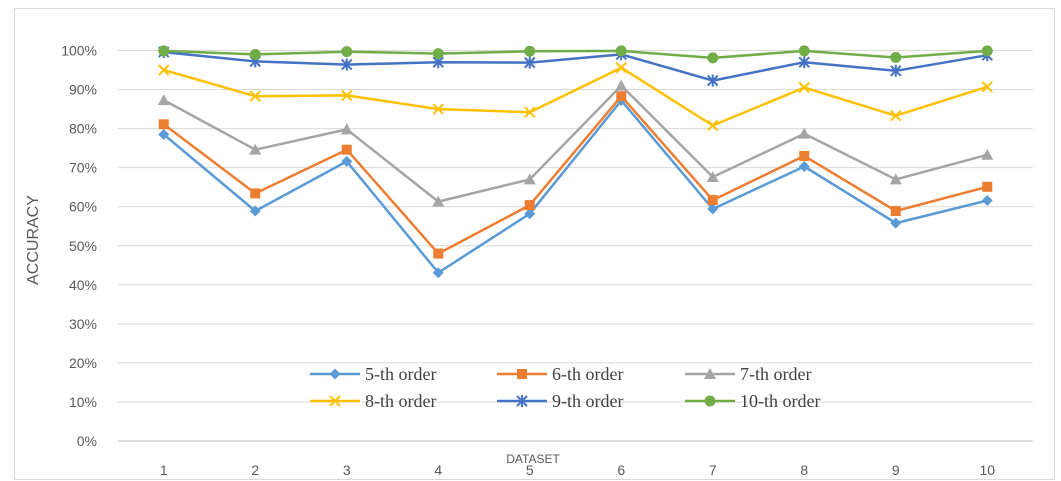 The width and height of the screenshot is (1061, 481). Describe the element at coordinates (804, 470) in the screenshot. I see `x-tick-label: 8` at that location.